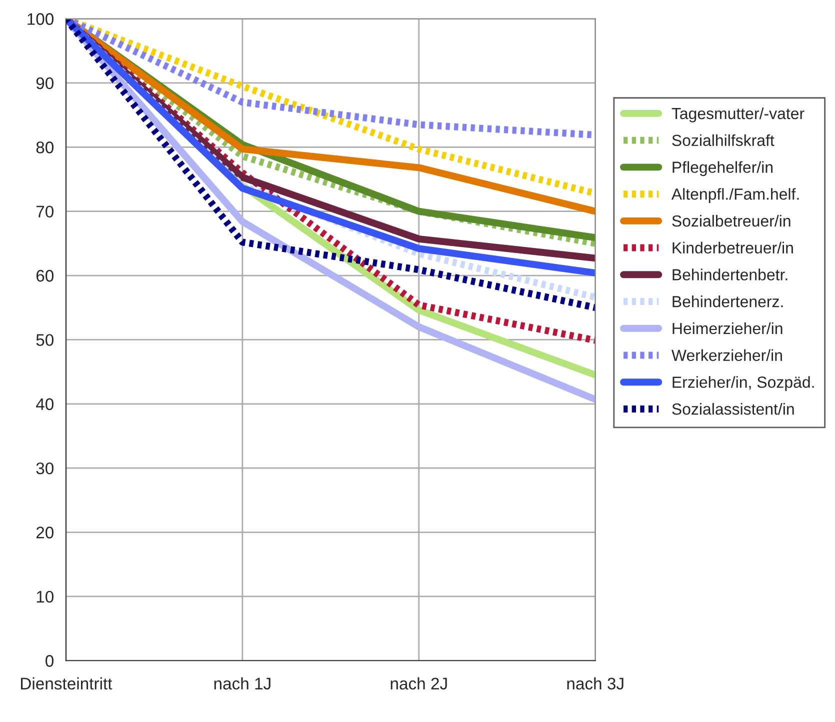  What do you see at coordinates (45, 340) in the screenshot?
I see `y-tick-label: 50` at bounding box center [45, 340].